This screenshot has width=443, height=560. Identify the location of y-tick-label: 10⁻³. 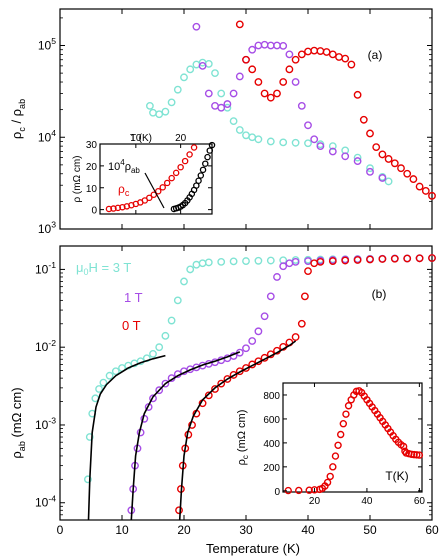
(45, 424).